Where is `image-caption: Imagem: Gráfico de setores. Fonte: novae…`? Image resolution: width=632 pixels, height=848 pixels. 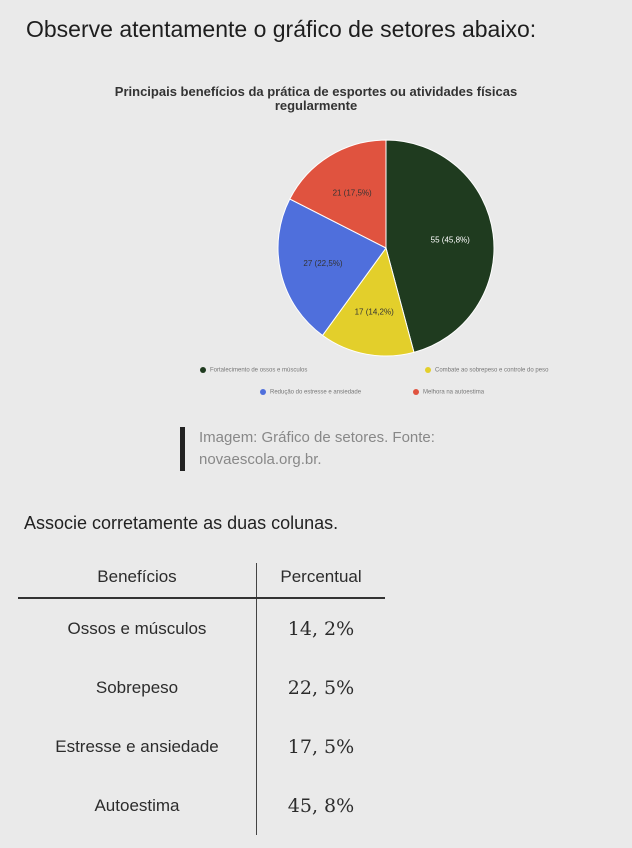
image-caption: Imagem: Gráfico de setores. Fonte: novae… is located at coordinates (339, 449).